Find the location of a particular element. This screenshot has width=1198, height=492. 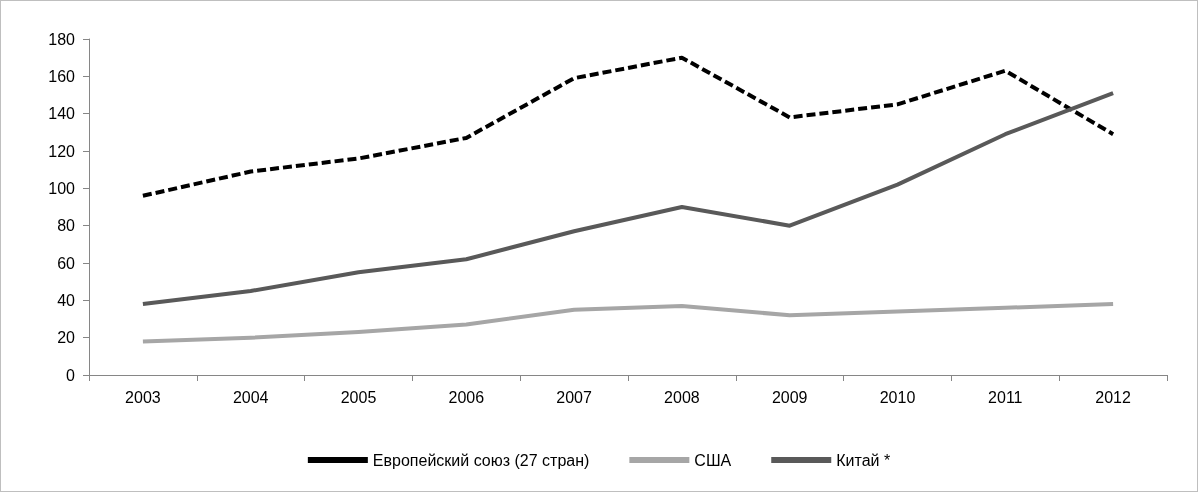

x-tick-label: 2004 is located at coordinates (250, 397).